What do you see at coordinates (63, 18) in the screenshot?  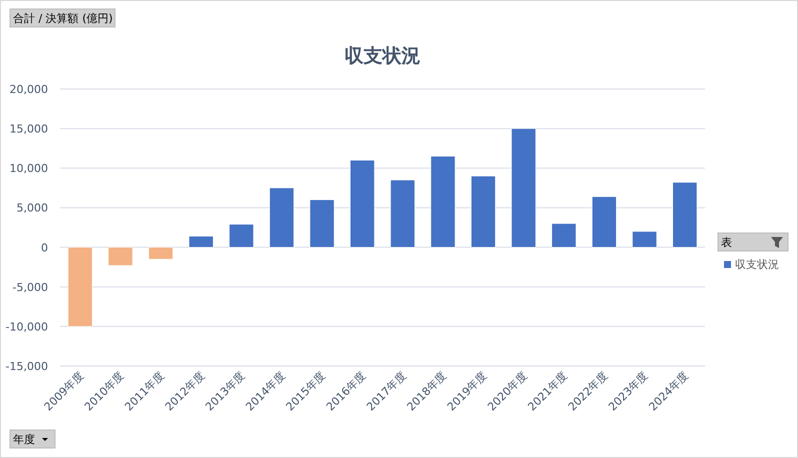 I see `text: 合計 / 決算額 (億円)` at bounding box center [63, 18].